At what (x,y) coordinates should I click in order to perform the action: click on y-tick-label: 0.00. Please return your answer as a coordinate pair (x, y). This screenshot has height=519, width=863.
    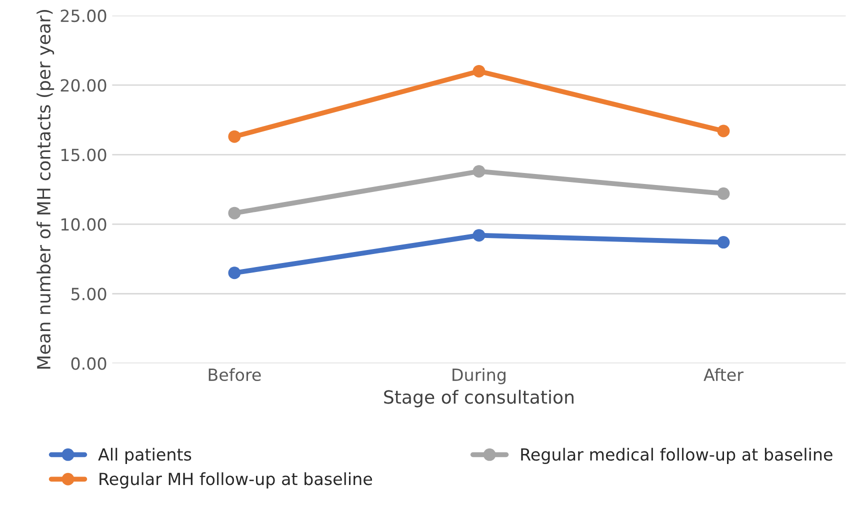
    Looking at the image, I should click on (88, 363).